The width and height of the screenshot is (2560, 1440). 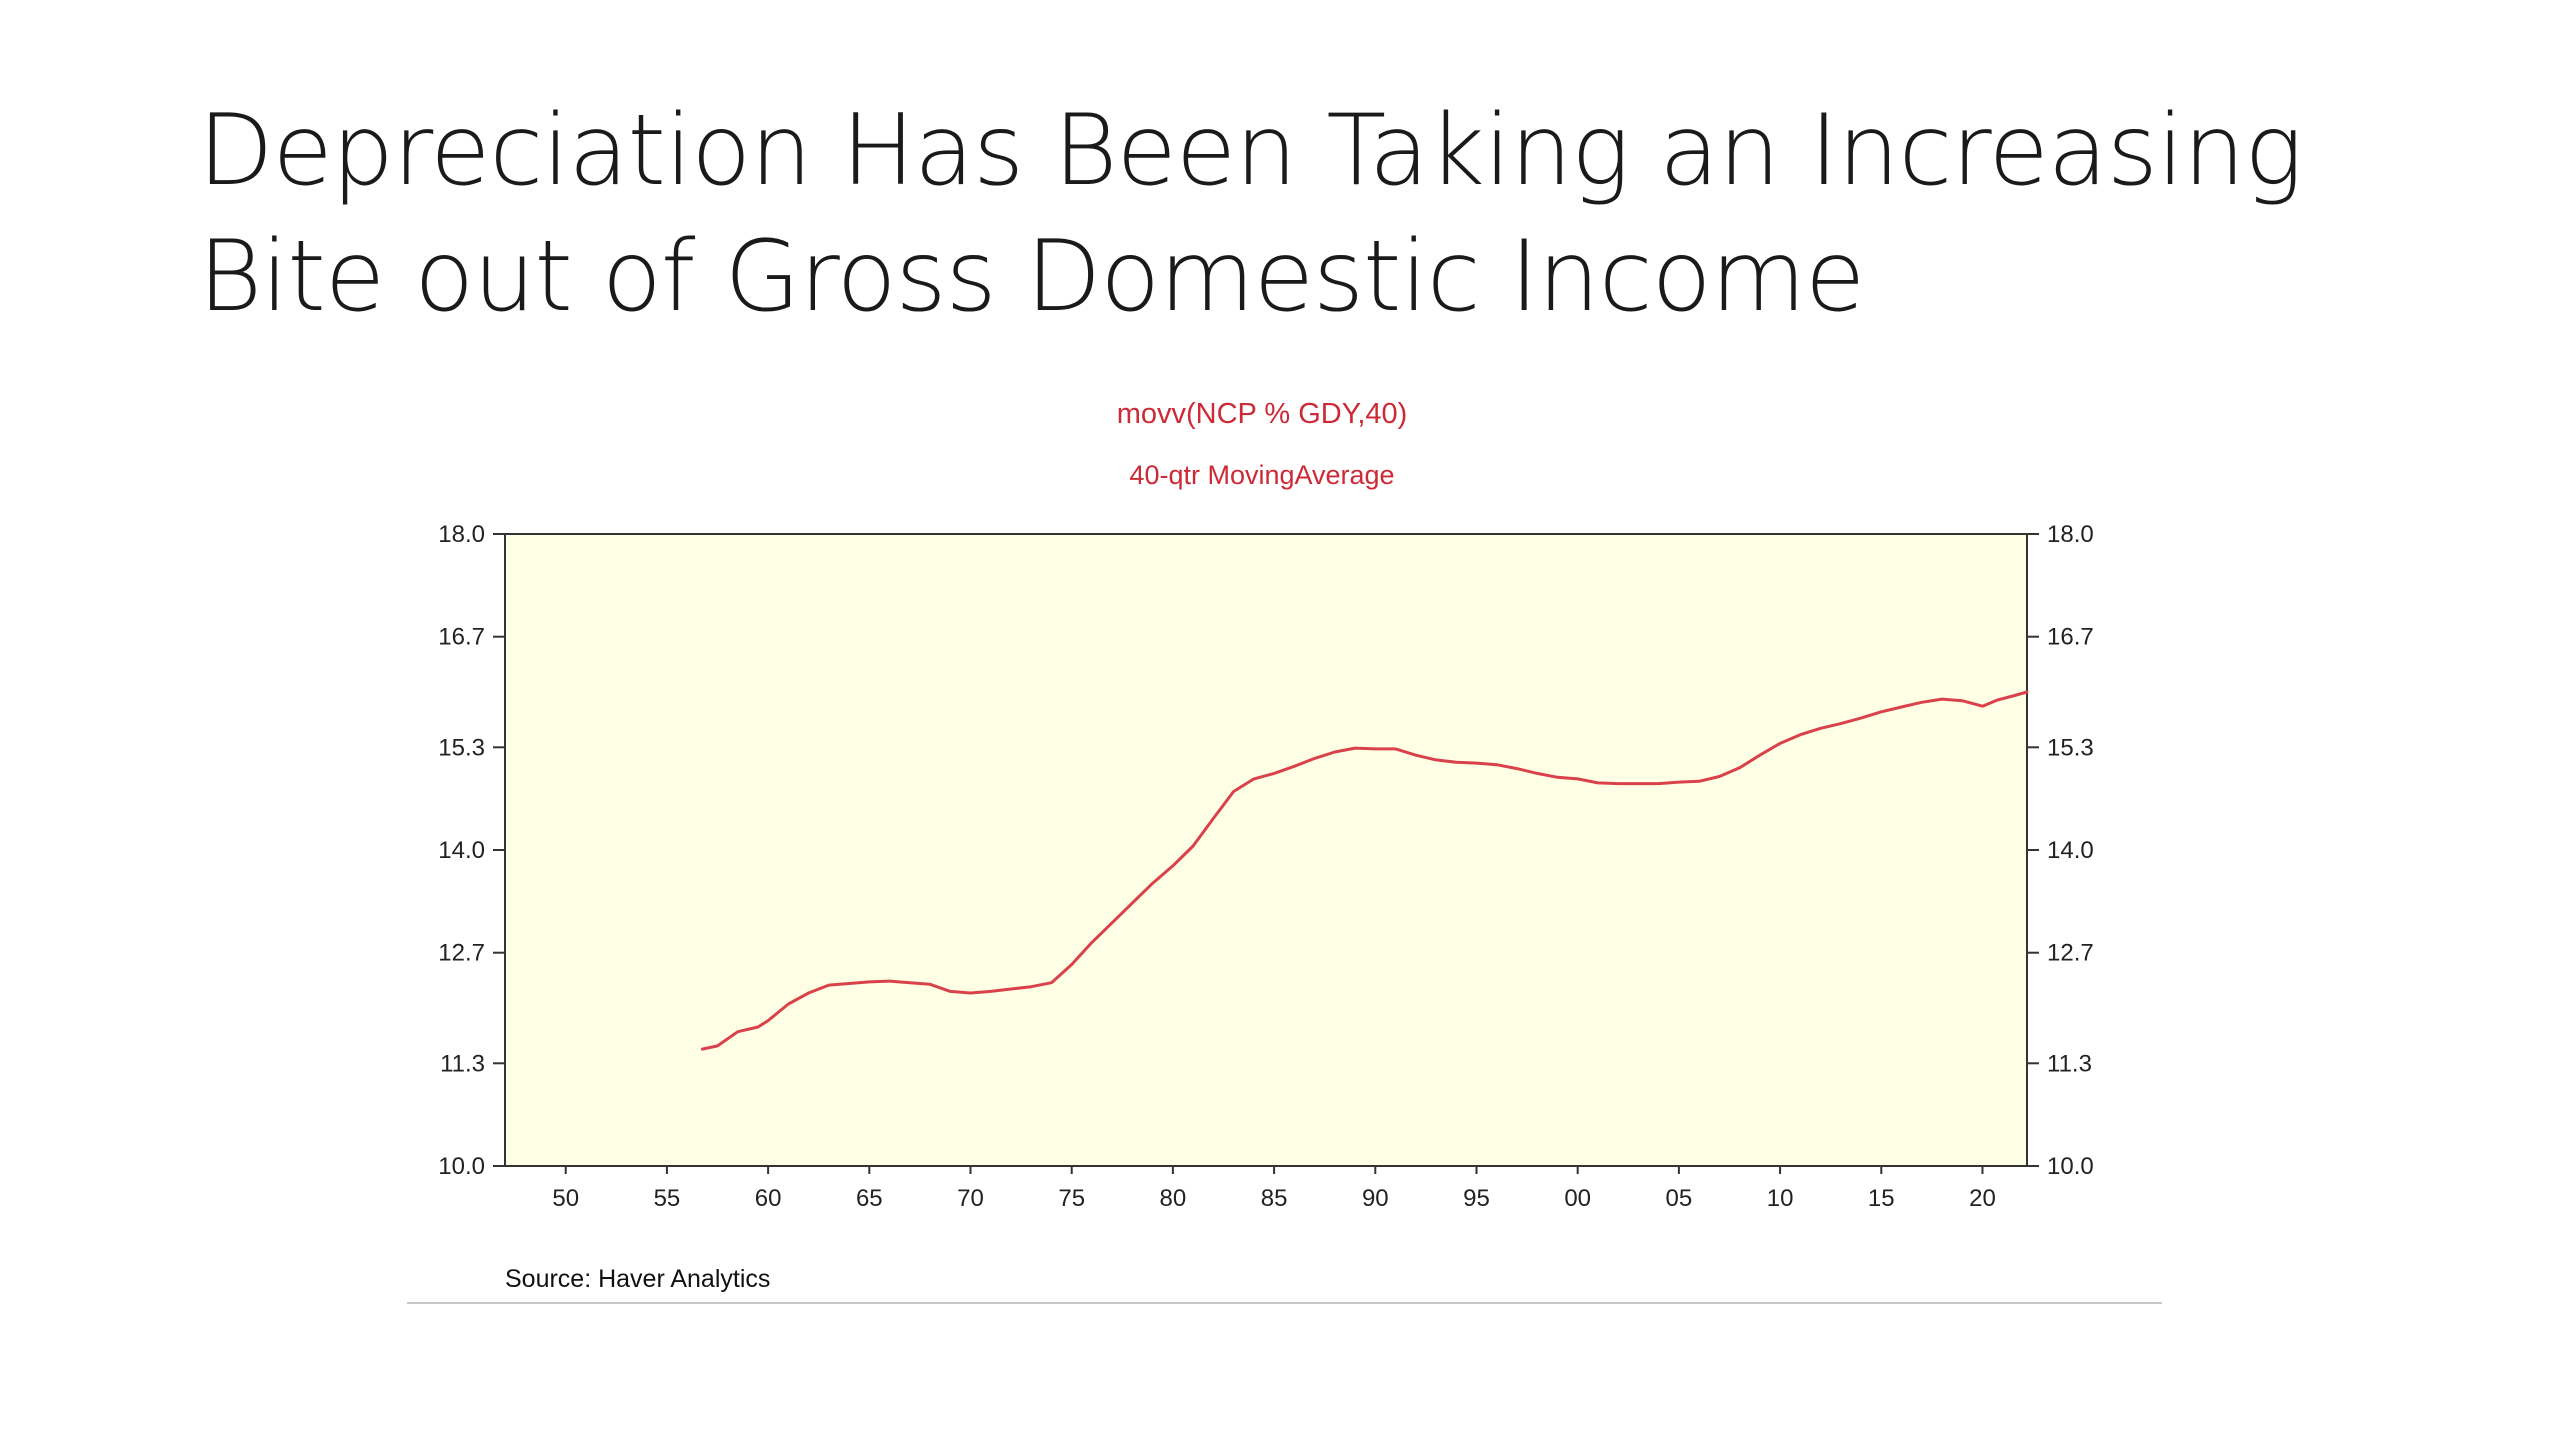 What do you see at coordinates (1173, 1198) in the screenshot?
I see `x-tick-label: 80` at bounding box center [1173, 1198].